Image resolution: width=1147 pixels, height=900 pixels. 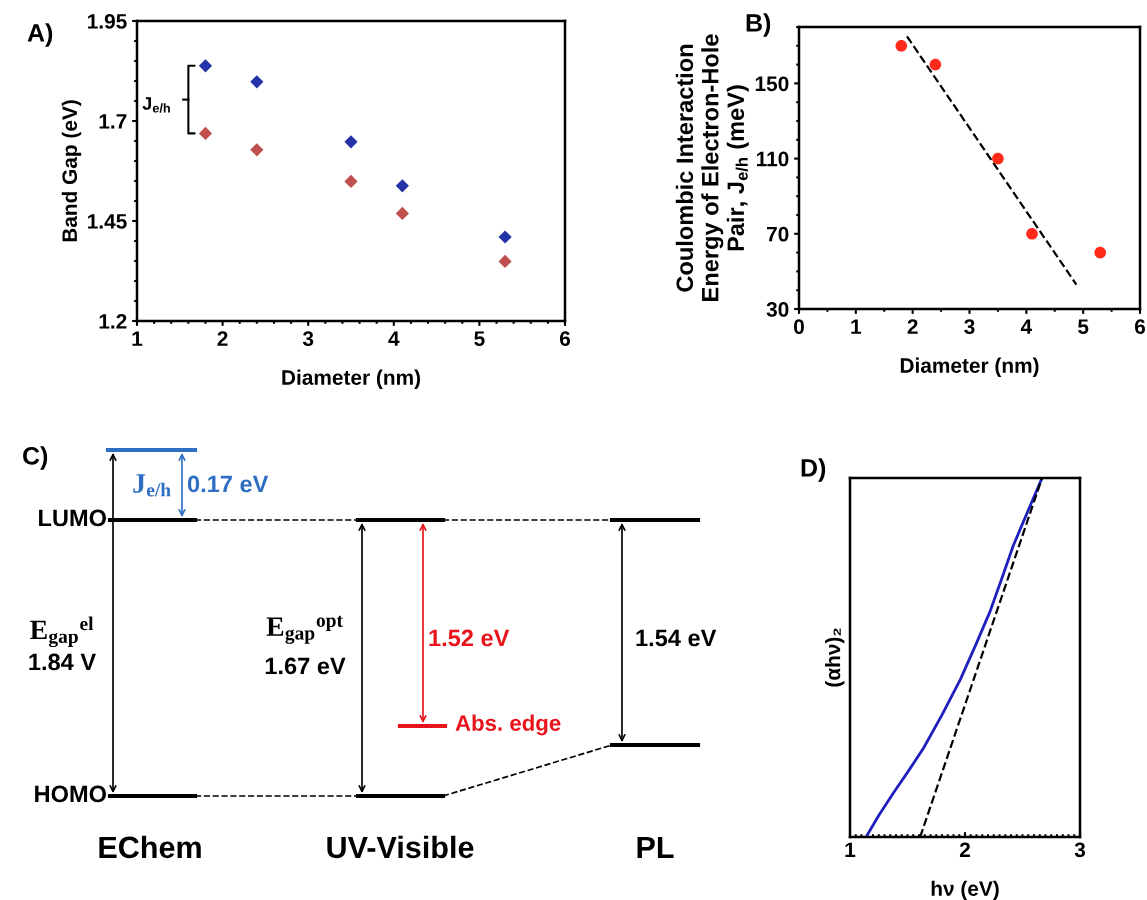 I want to click on y-tick-label: 70, so click(x=778, y=234).